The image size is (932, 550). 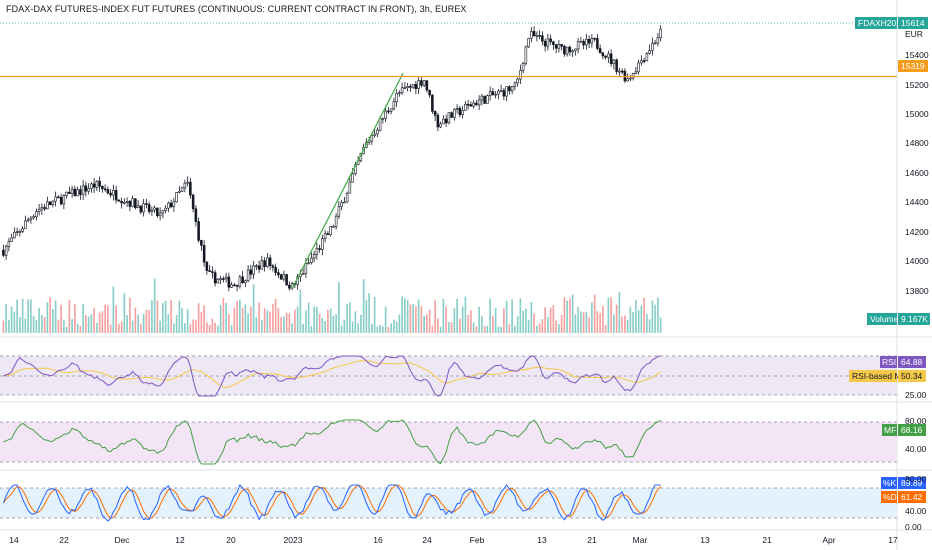 What do you see at coordinates (882, 319) in the screenshot?
I see `volume-label-badge` at bounding box center [882, 319].